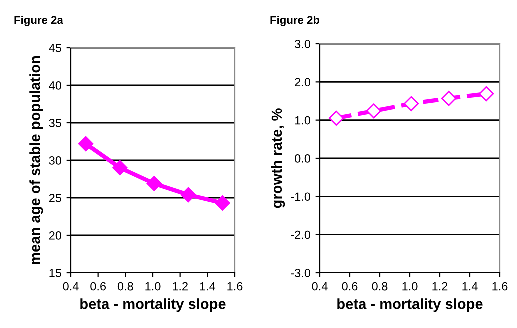 The height and width of the screenshot is (328, 517). Describe the element at coordinates (55, 198) in the screenshot. I see `y-tick-label: 25` at that location.